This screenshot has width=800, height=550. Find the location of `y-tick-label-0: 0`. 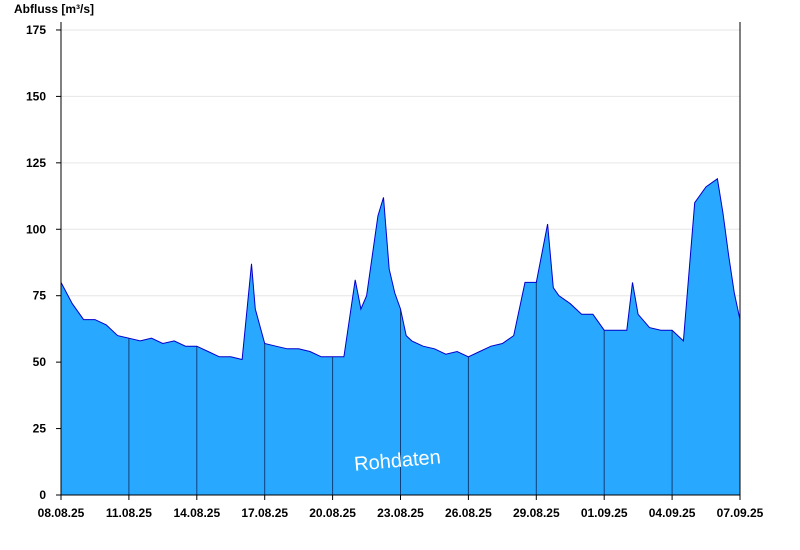

y-tick-label-0: 0 is located at coordinates (42, 495).